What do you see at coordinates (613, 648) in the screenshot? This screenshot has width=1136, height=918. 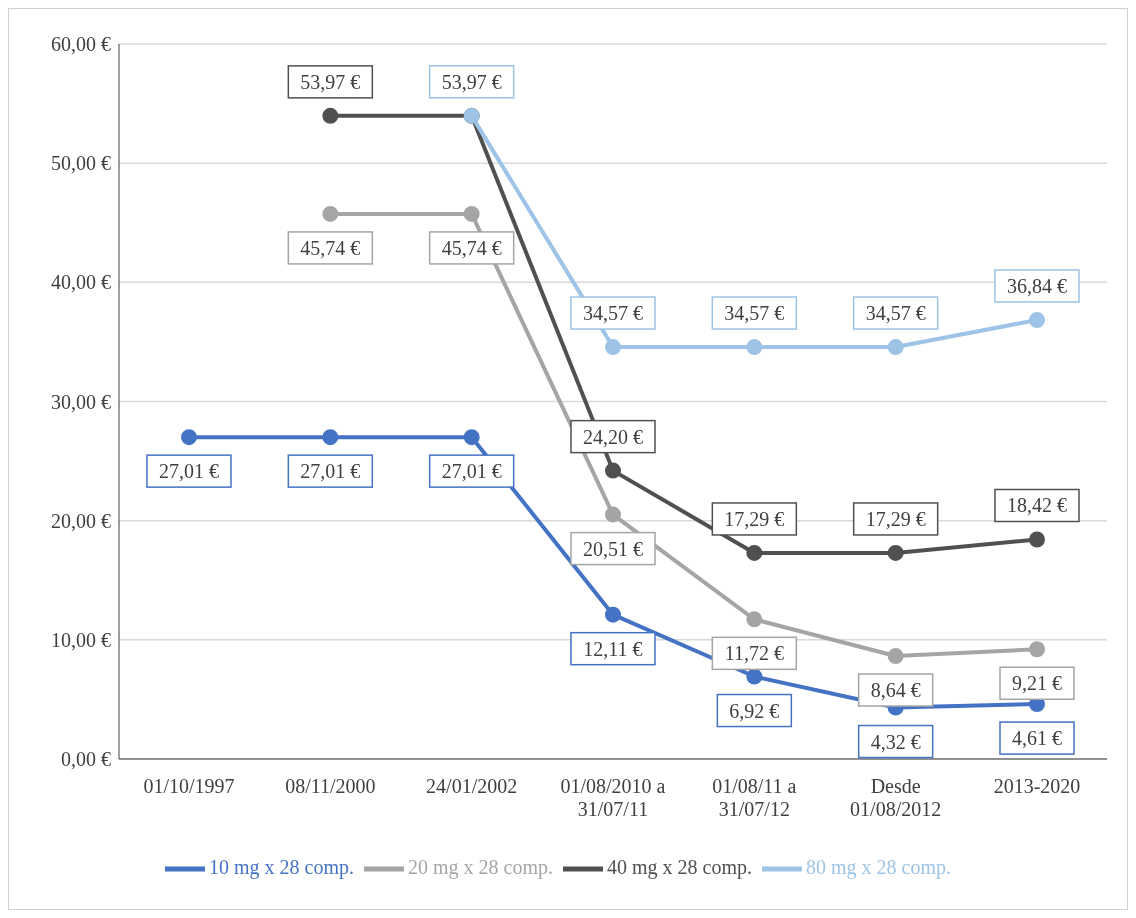 I see `data-label: 12,11 €` at bounding box center [613, 648].